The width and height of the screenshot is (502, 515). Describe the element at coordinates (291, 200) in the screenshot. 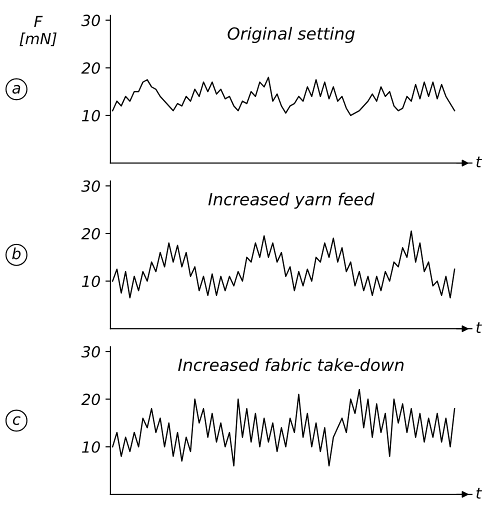

I see `text: Increased yarn feed` at that location.